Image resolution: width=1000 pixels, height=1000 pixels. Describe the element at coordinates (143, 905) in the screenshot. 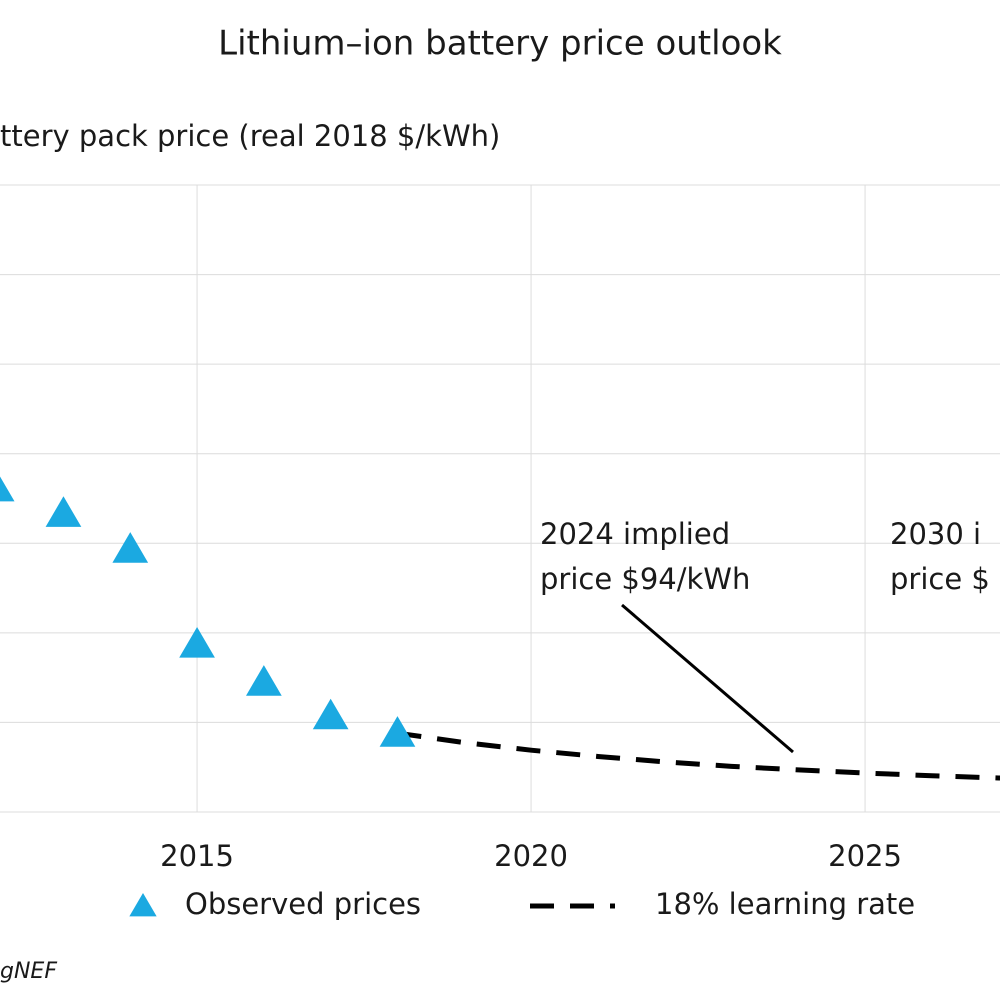

I see `legend-marker` at that location.